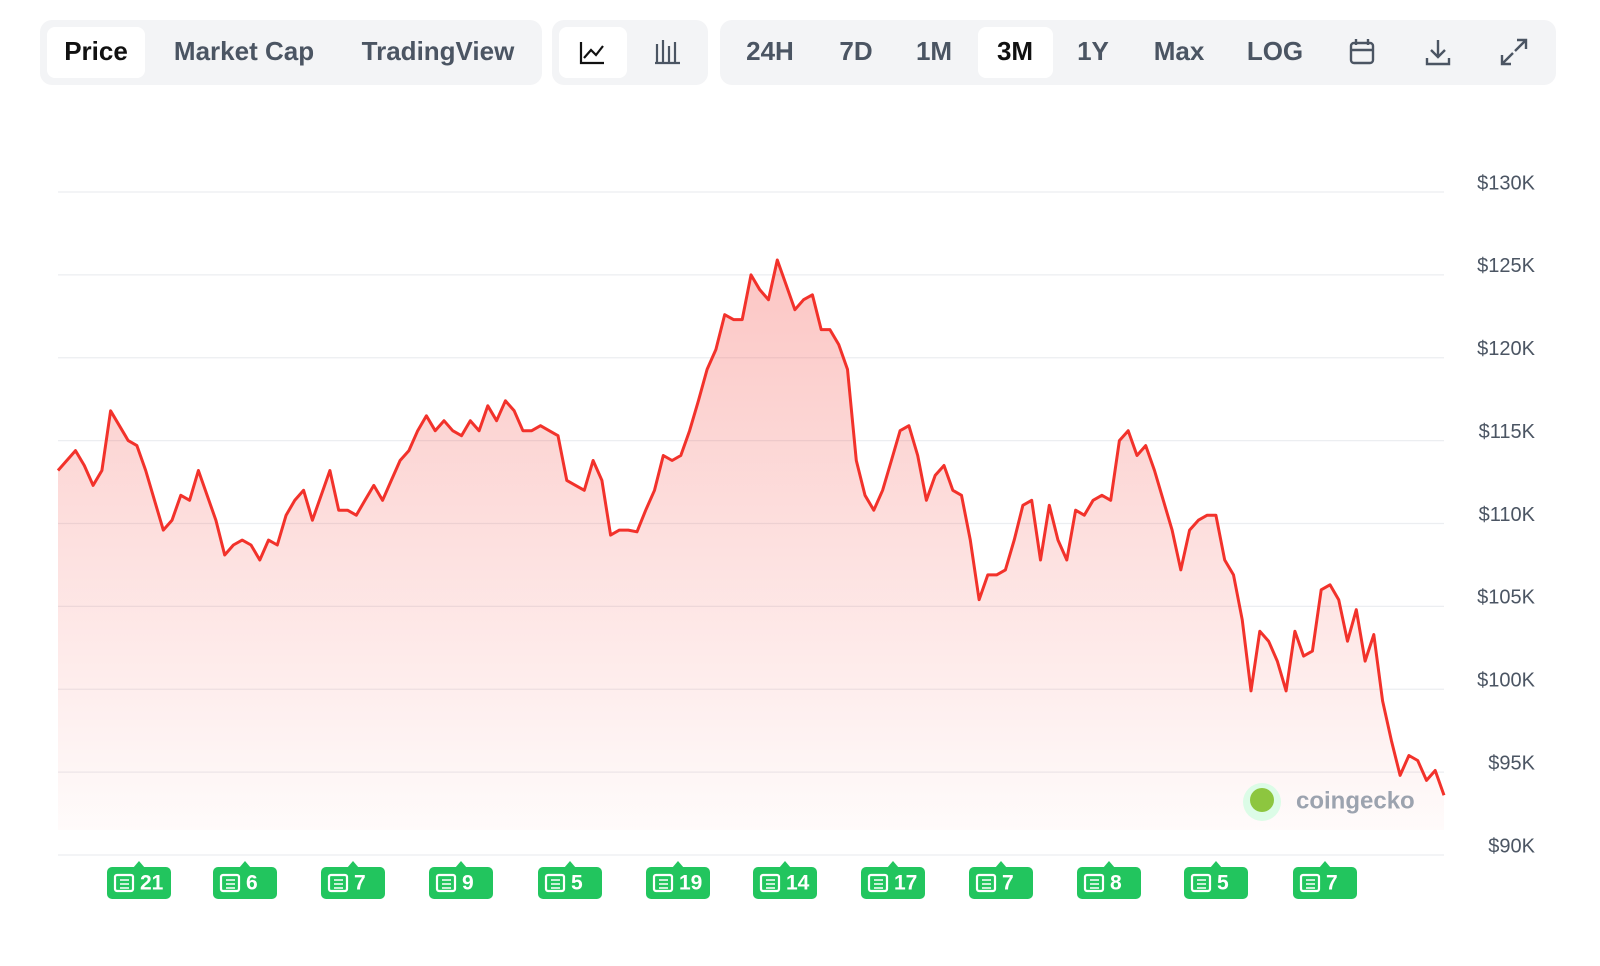  I want to click on range-tab: 3M, so click(1015, 51).